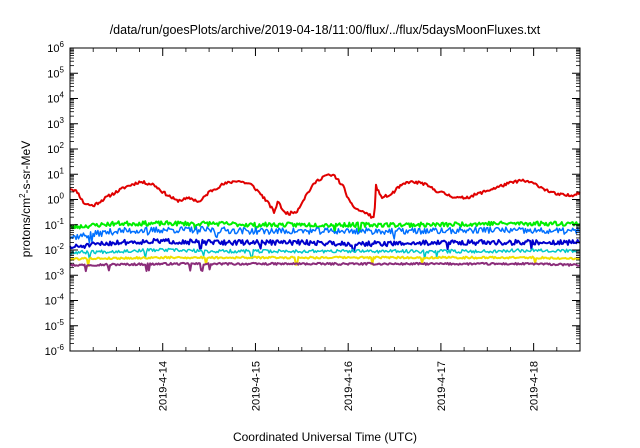 This screenshot has height=448, width=640. I want to click on y-tick-label: 10⁻⁴, so click(55, 300).